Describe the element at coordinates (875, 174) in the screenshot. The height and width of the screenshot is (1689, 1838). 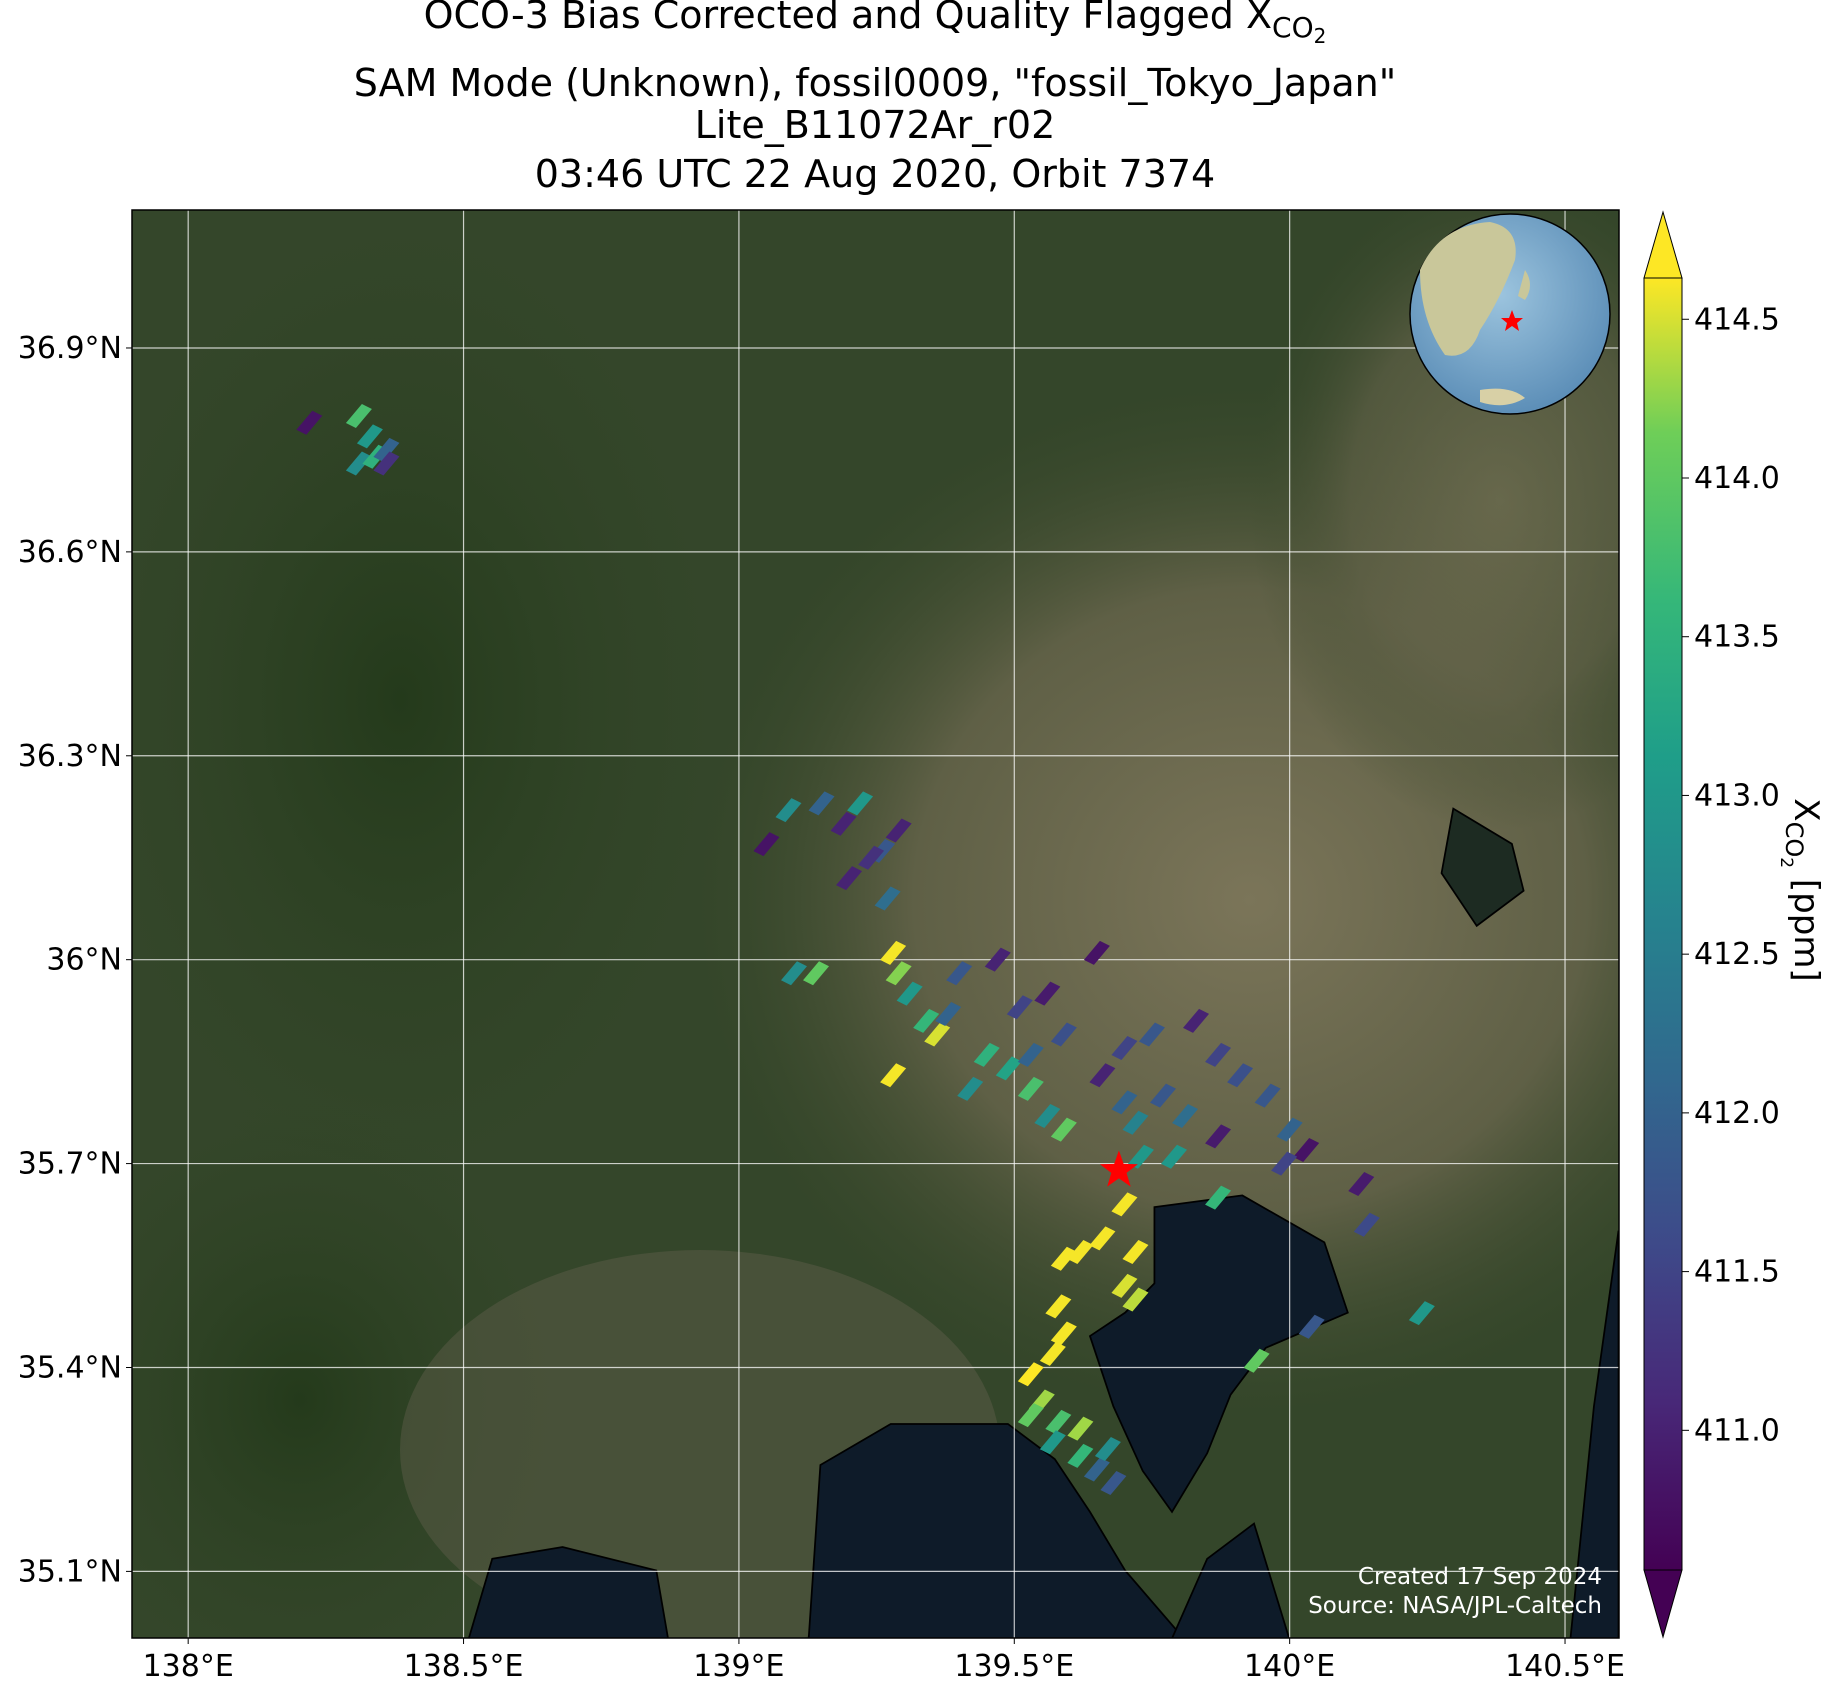
I see `subtitle: 03:46 UTC 22 Aug 2020, Orbit 7374` at that location.